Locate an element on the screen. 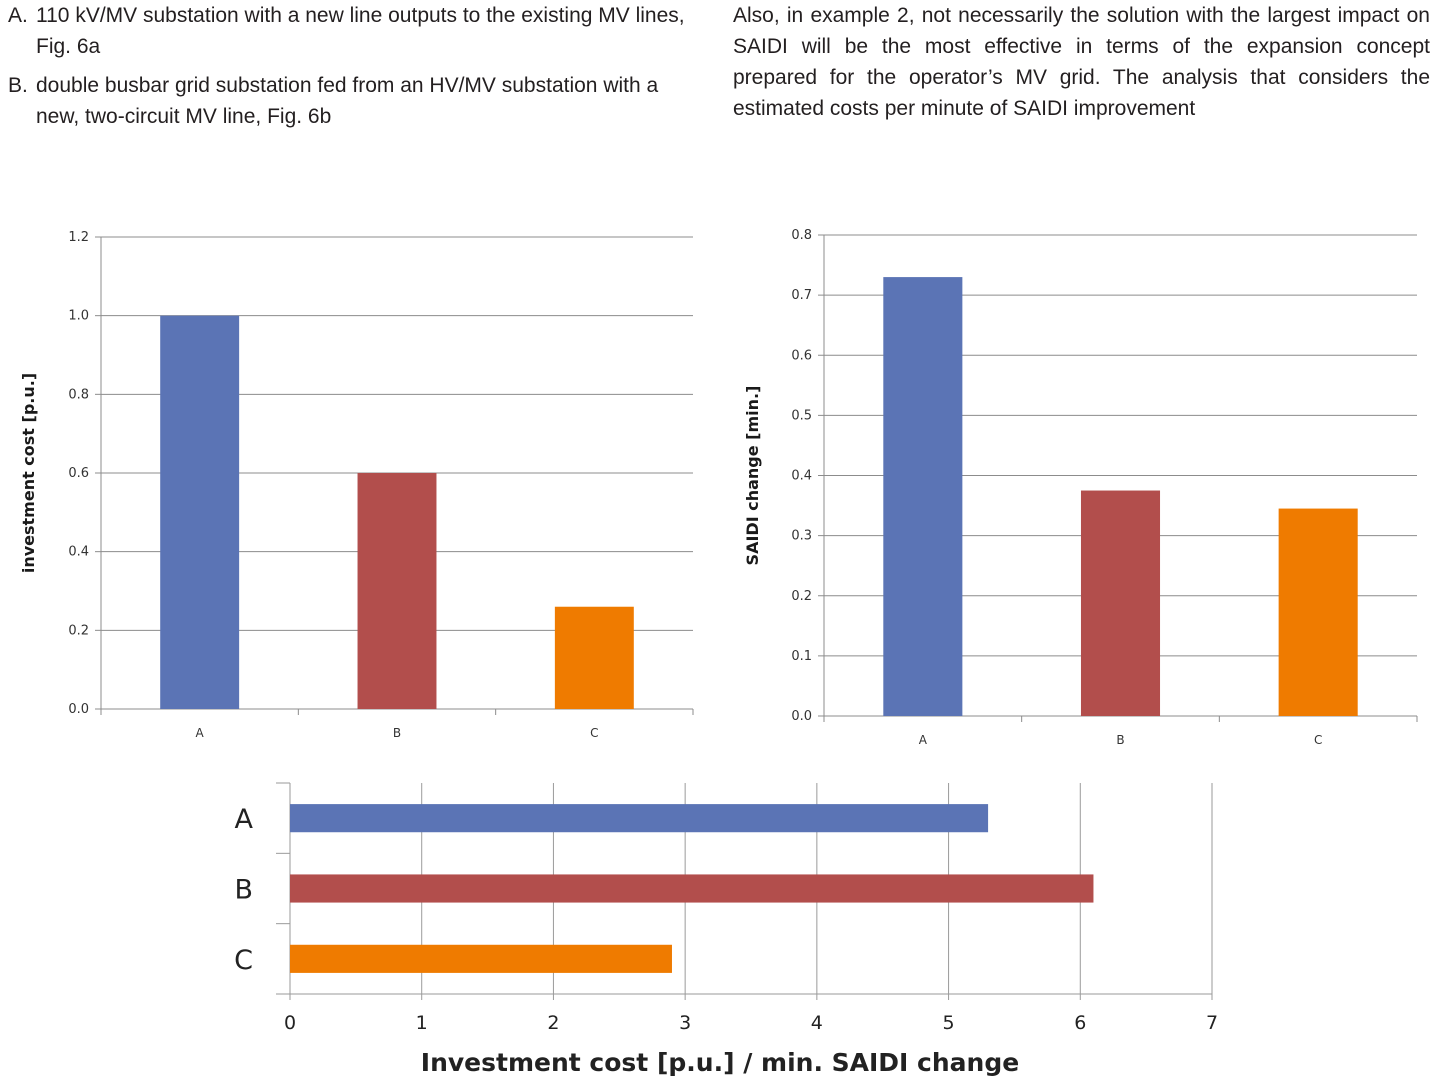 The width and height of the screenshot is (1443, 1079). x-tick-label: 0 is located at coordinates (290, 1023).